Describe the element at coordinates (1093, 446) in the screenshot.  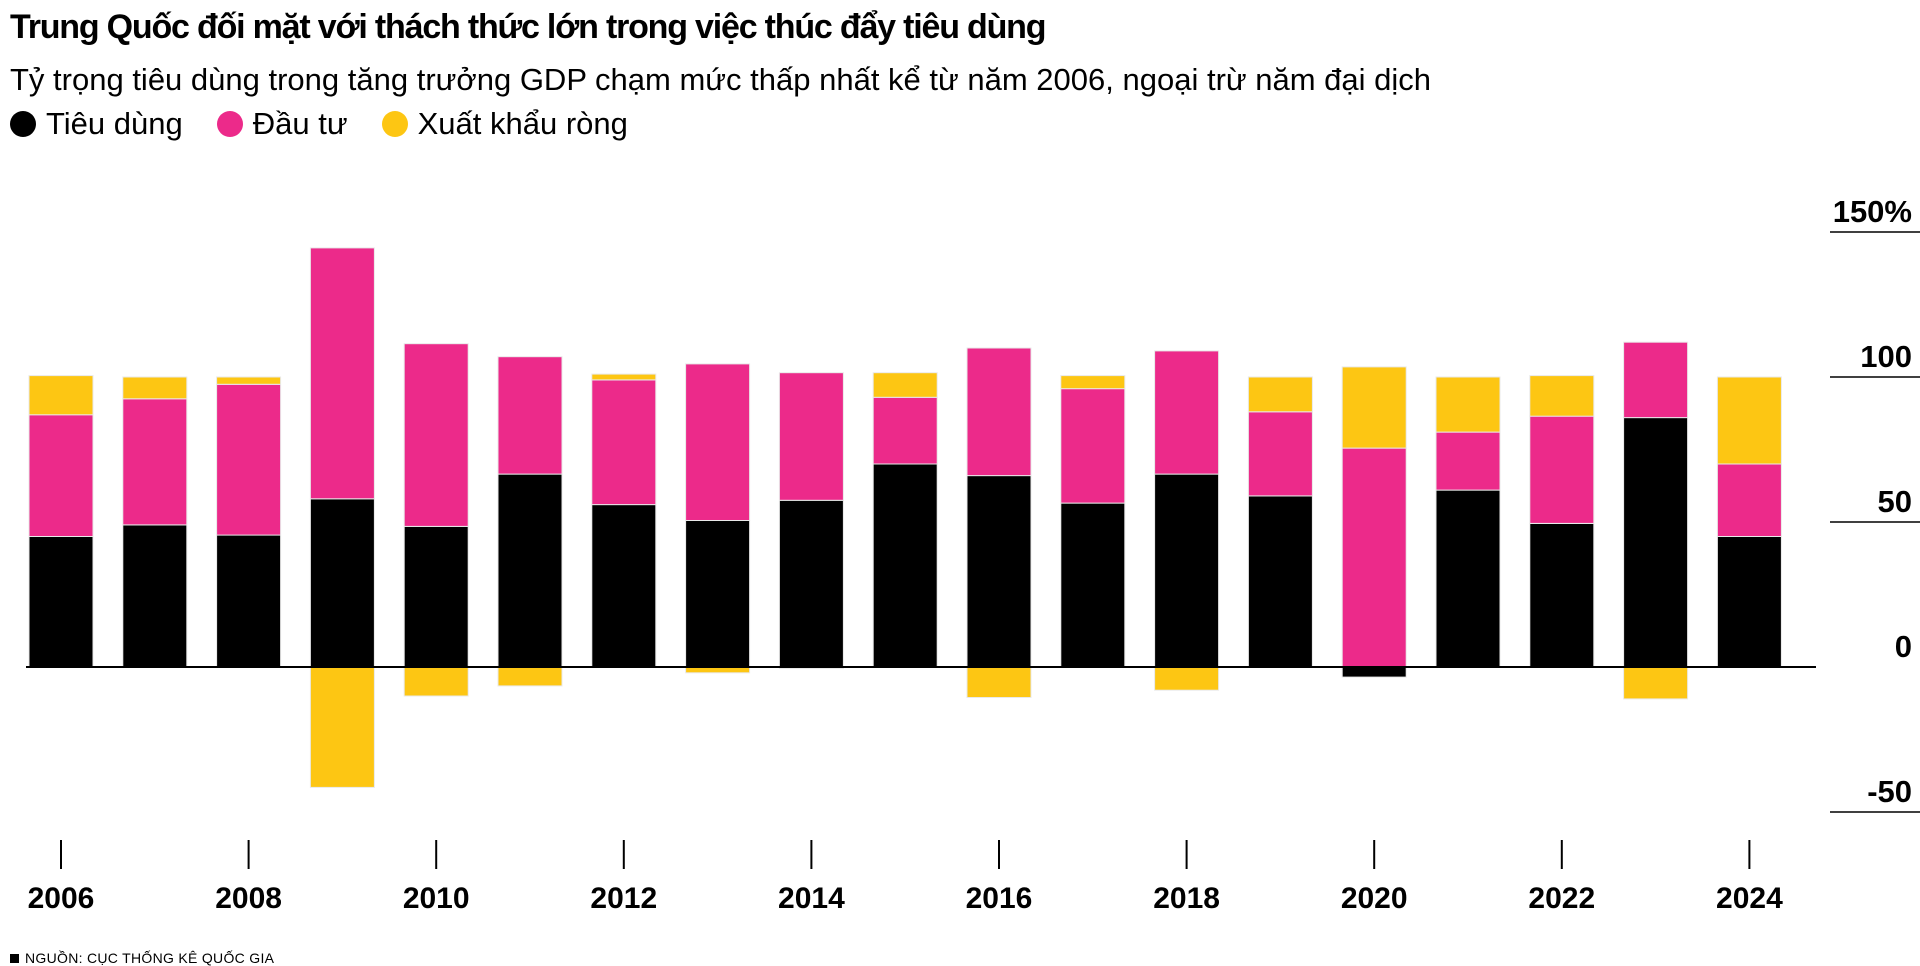
I see `bar-segment-2017-đầu-tư` at that location.